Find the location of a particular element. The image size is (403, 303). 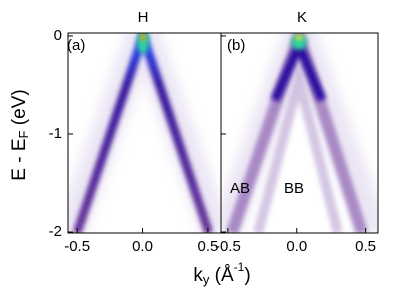

annotation: AB is located at coordinates (240, 188).